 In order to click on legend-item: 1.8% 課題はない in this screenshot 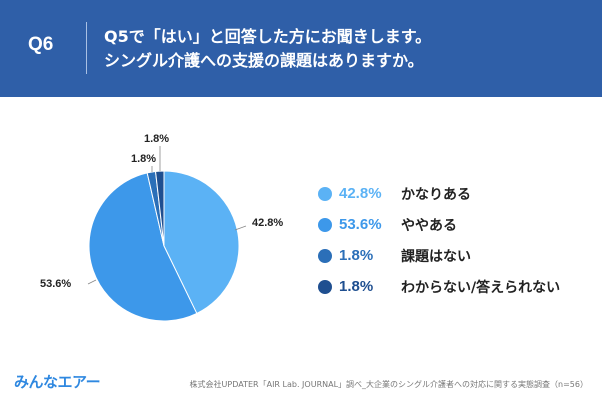, I will do `click(439, 255)`.